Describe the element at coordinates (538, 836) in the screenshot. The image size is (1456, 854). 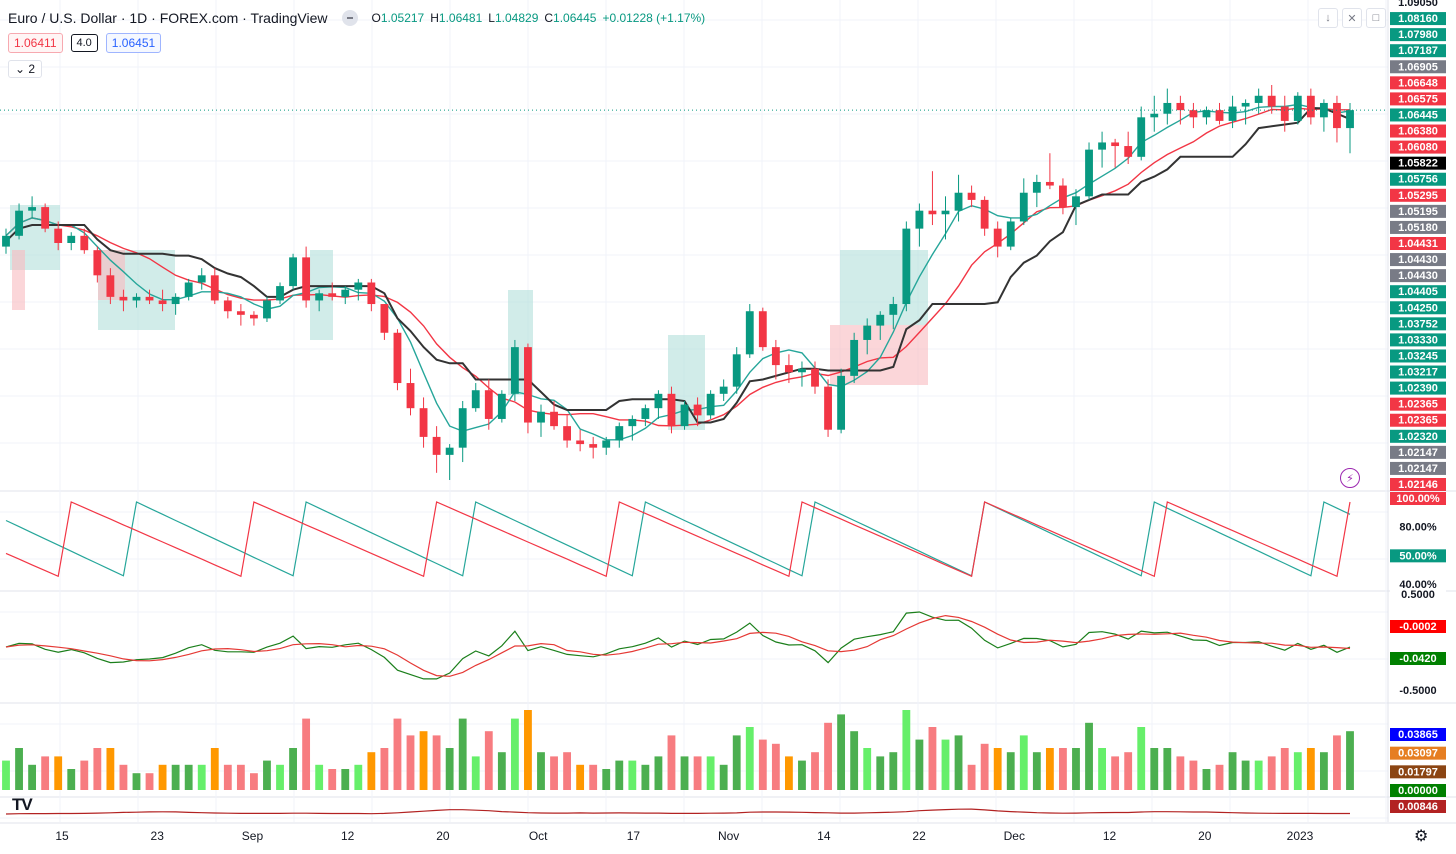
I see `x-axis-tick-label: Oct` at that location.